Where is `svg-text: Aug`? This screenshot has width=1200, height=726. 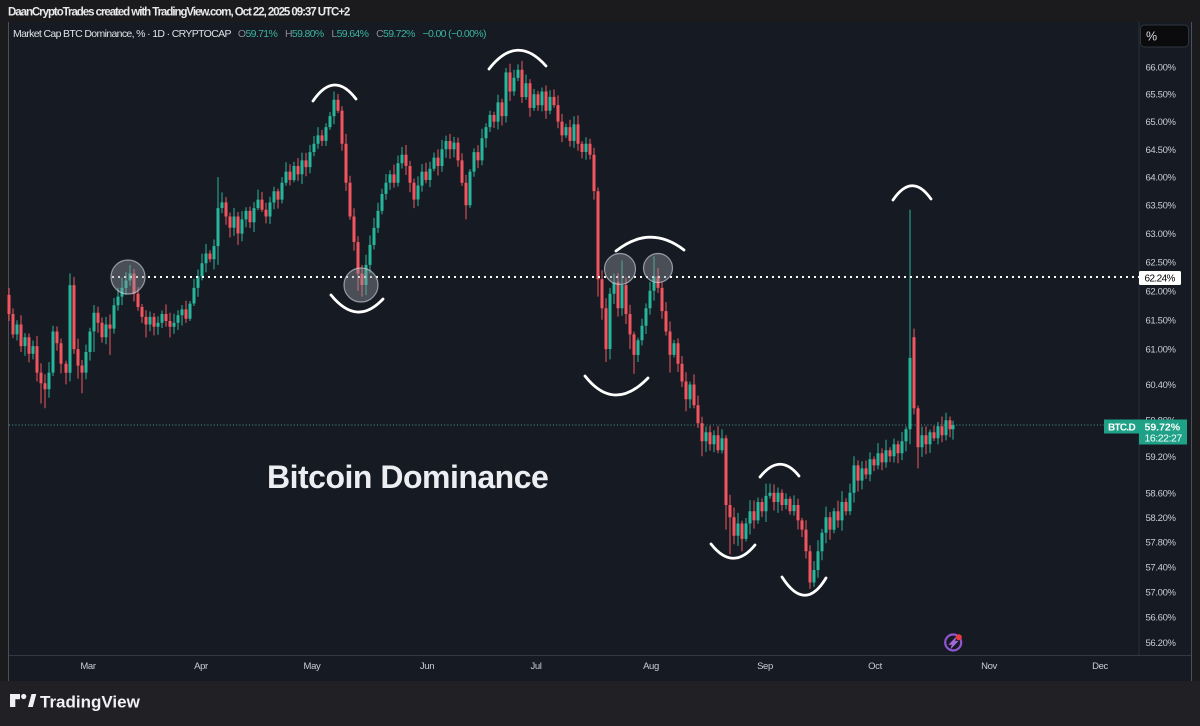 svg-text: Aug is located at coordinates (651, 666).